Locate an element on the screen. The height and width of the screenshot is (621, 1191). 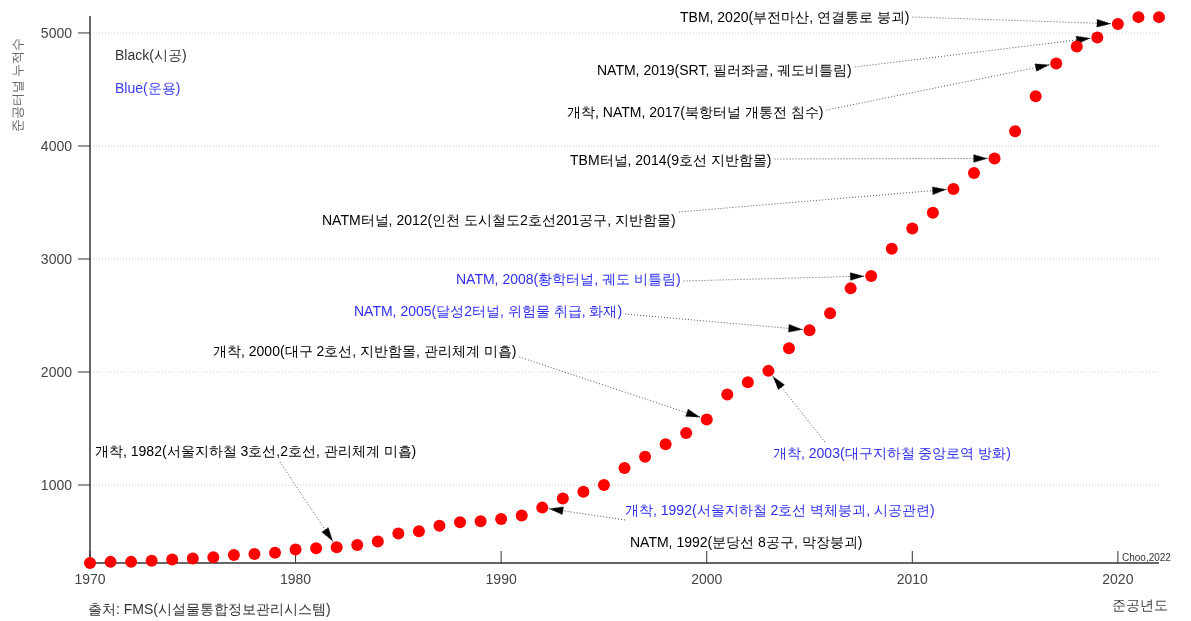
x-tick-label: 2020 is located at coordinates (1118, 579).